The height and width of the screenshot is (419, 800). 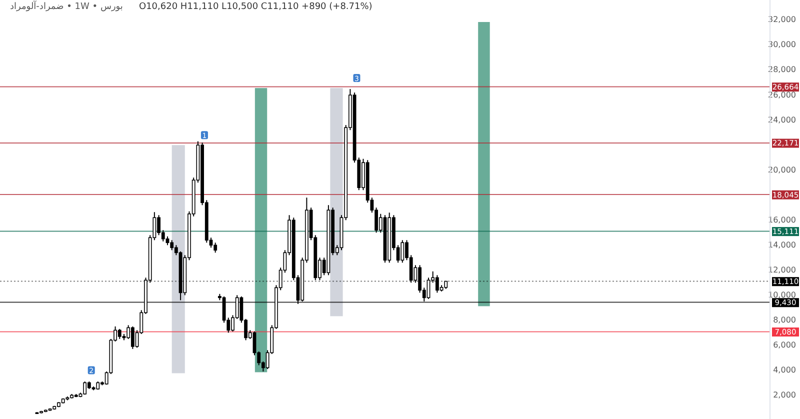 I want to click on chart-title: بورس • 1W • ضمراد-آلومراد, so click(x=66, y=7).